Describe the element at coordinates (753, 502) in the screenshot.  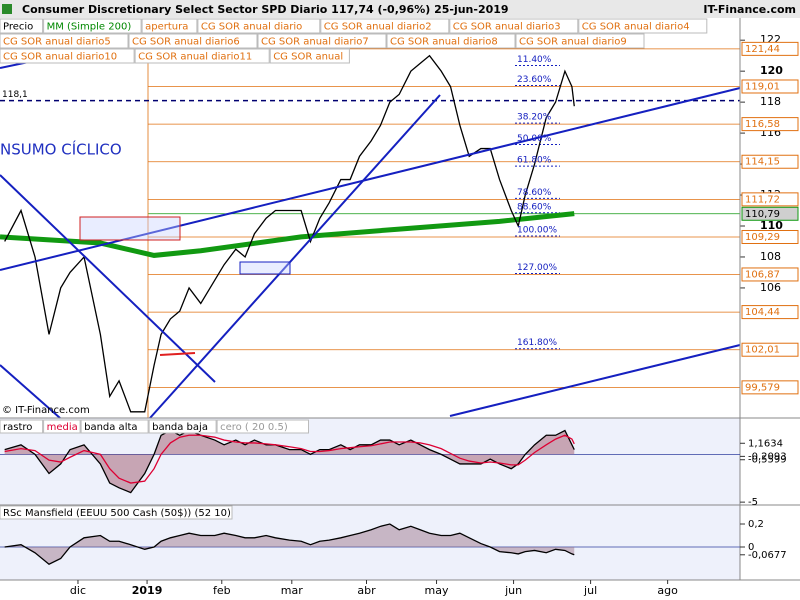
I see `y-tick-label: -5` at that location.